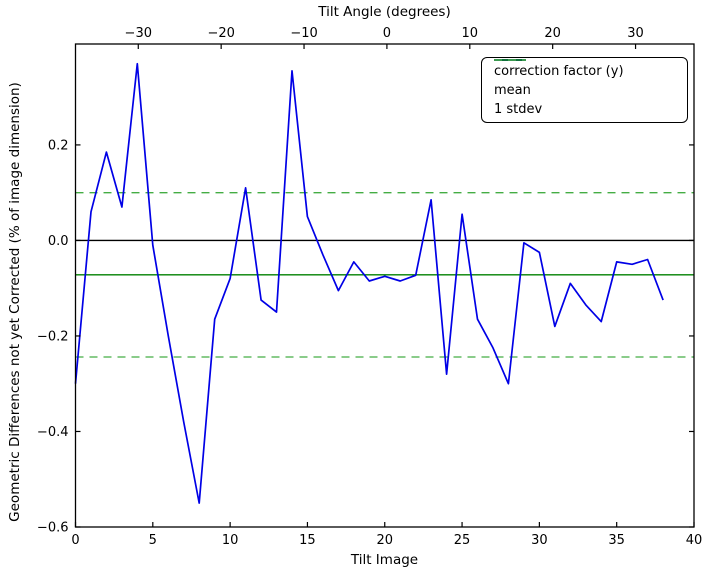  What do you see at coordinates (307, 540) in the screenshot?
I see `x-tick-label: 15` at bounding box center [307, 540].